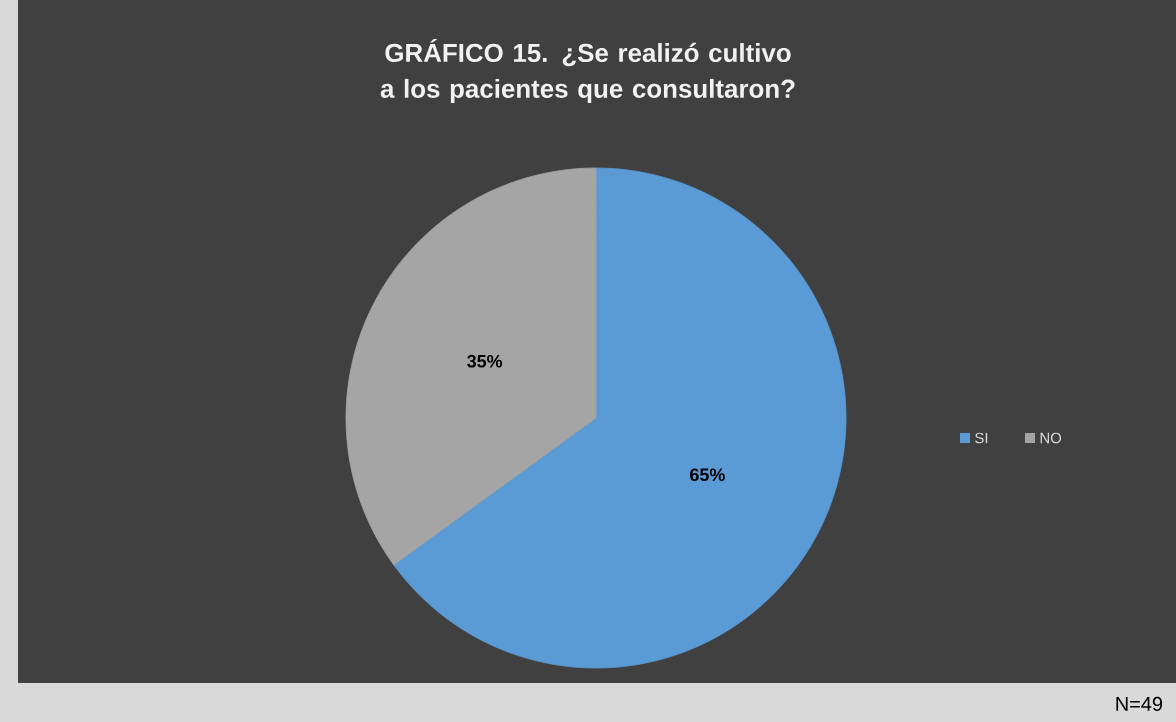 Image resolution: width=1176 pixels, height=722 pixels. Describe the element at coordinates (485, 361) in the screenshot. I see `data-label: 35%` at that location.